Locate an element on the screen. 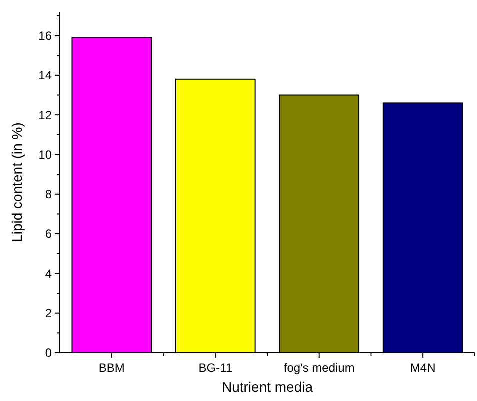  x-tick-label: M4N is located at coordinates (423, 368).